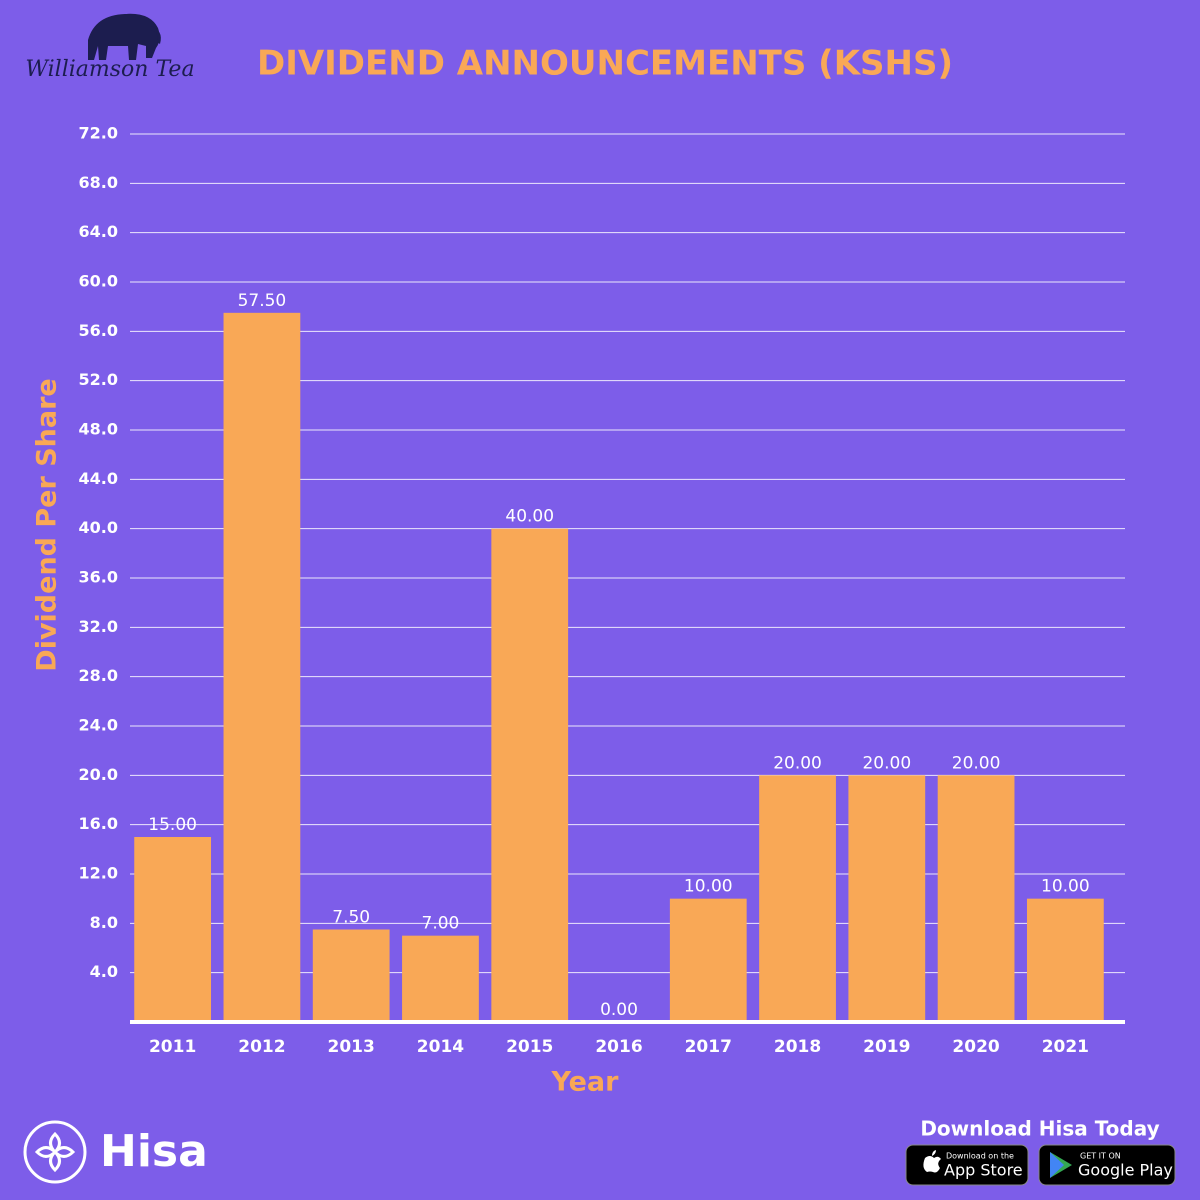  Describe the element at coordinates (98, 577) in the screenshot. I see `y-tick-label: 36.0` at that location.